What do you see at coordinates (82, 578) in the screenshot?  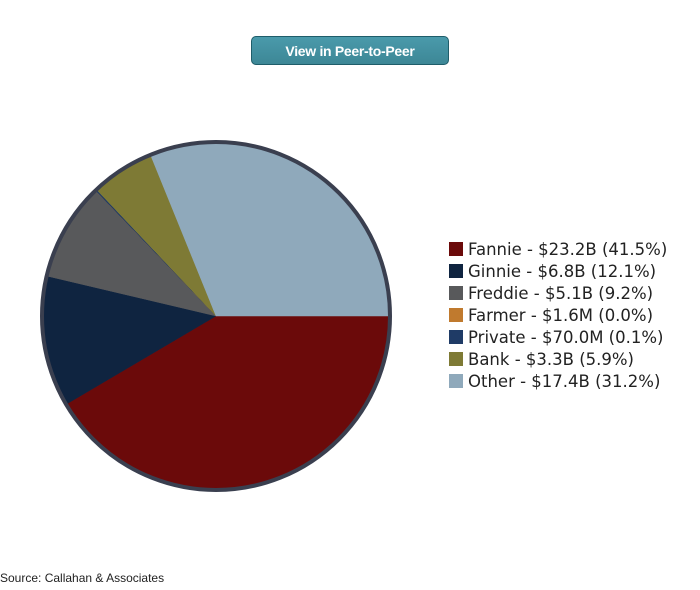 I see `source-note: Source: Callahan & Associates` at bounding box center [82, 578].